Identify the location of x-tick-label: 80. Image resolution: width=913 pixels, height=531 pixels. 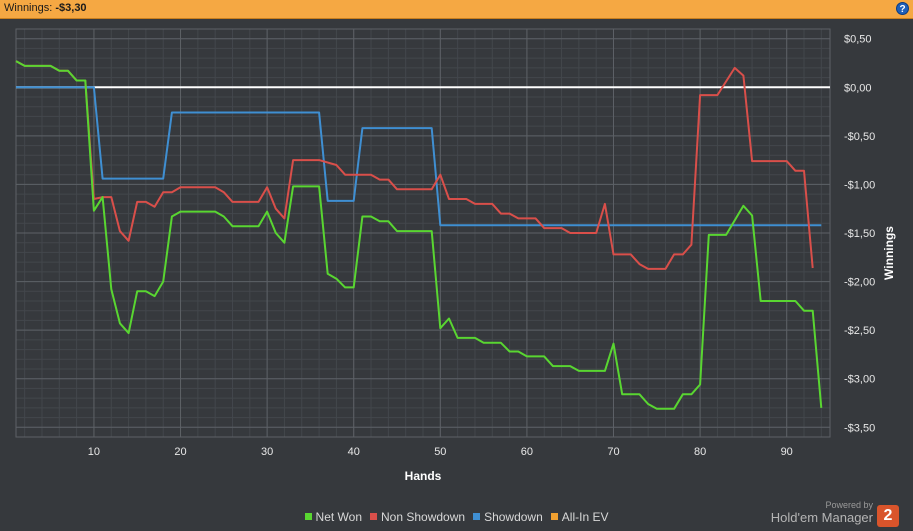
(700, 452).